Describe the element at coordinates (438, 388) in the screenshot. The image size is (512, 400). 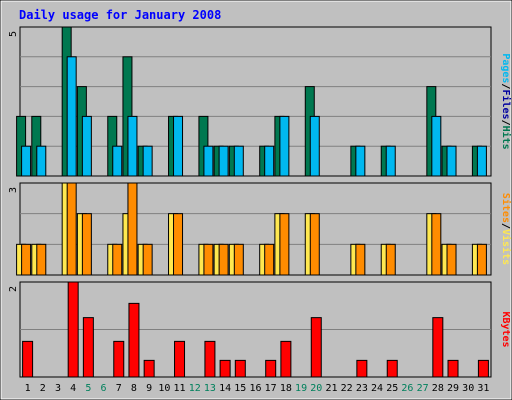
I see `x-tick-day-28: 28` at that location.